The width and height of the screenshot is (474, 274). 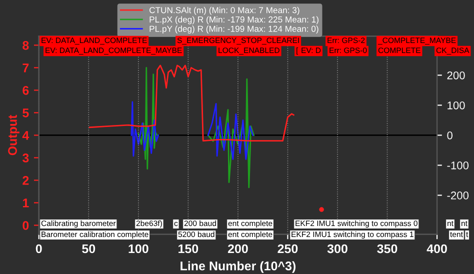 What do you see at coordinates (25, 203) in the screenshot?
I see `y-tick-label: 1` at bounding box center [25, 203].